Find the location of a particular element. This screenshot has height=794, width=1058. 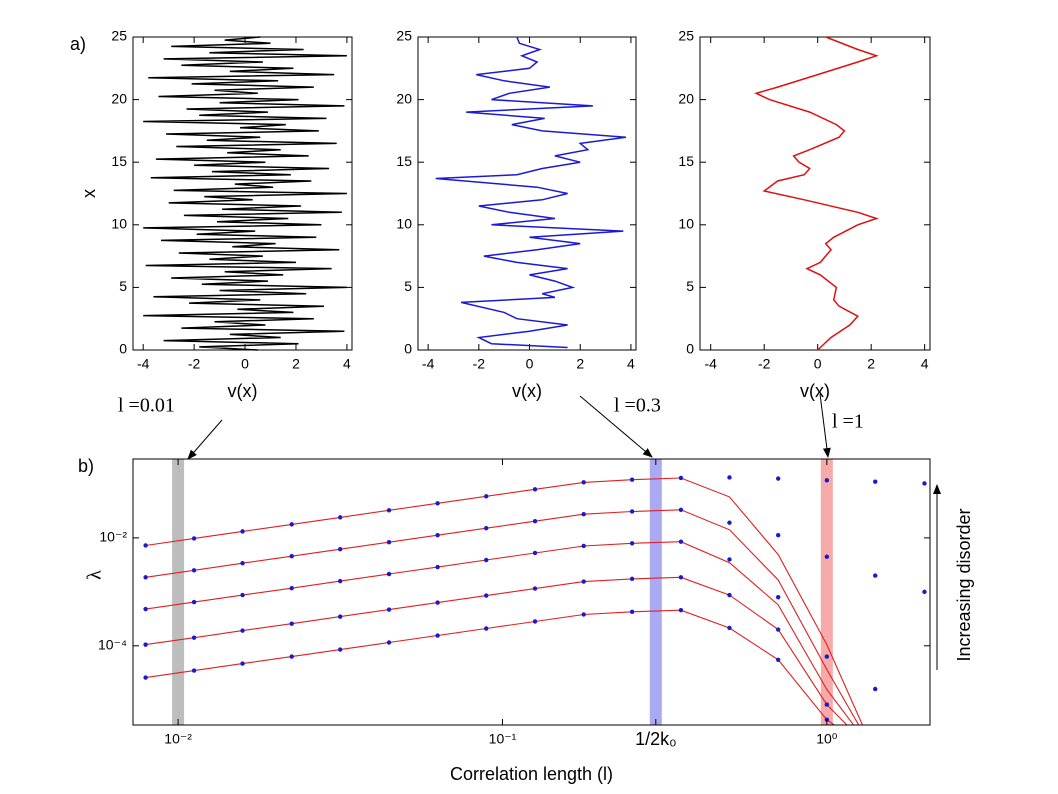

x-axis-label: Correlation length (l) is located at coordinates (531, 774).